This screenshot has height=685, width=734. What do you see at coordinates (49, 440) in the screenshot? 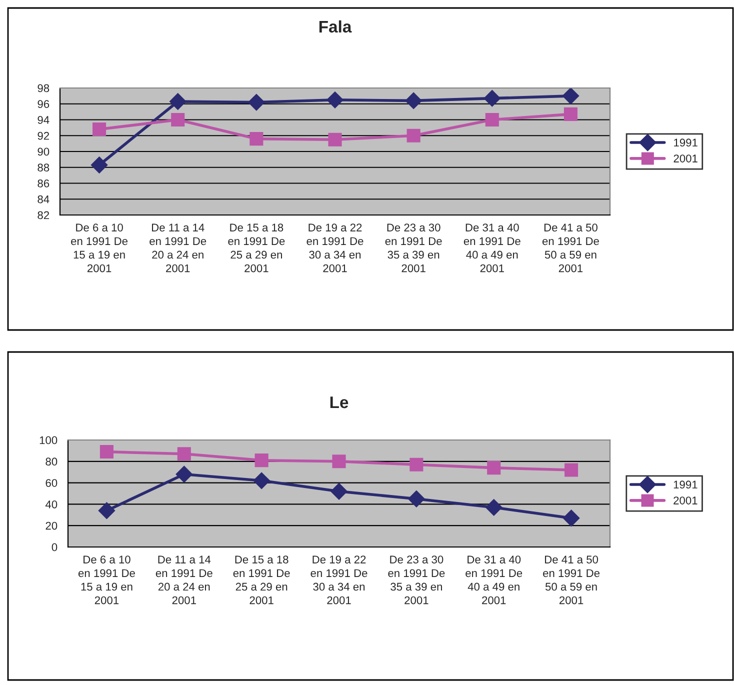
I see `y-tick-label: 100` at bounding box center [49, 440].